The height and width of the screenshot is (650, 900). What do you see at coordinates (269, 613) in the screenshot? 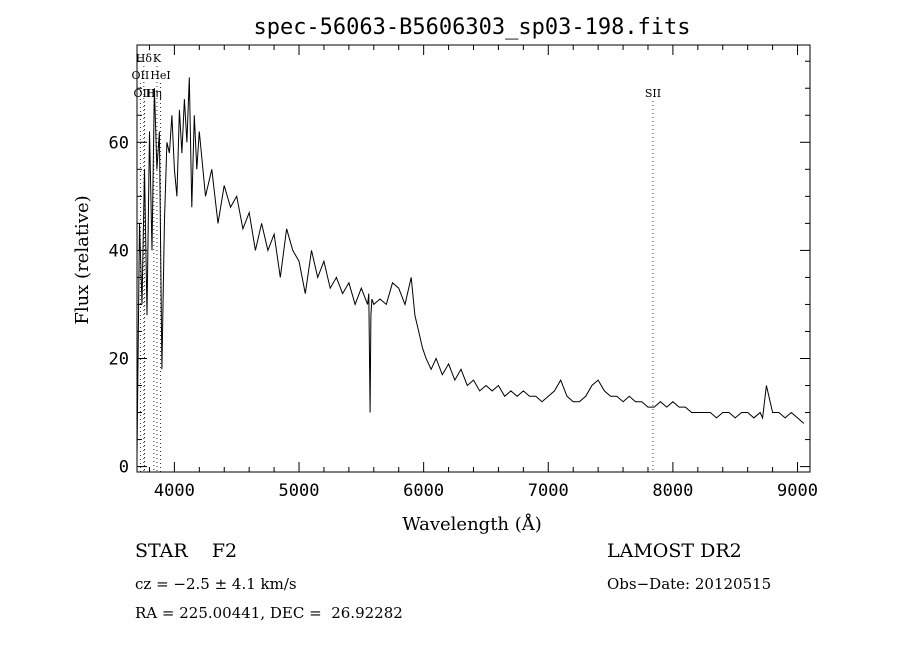
I see `coordinates: RA = 225.00441, DEC = 26.92282` at bounding box center [269, 613].